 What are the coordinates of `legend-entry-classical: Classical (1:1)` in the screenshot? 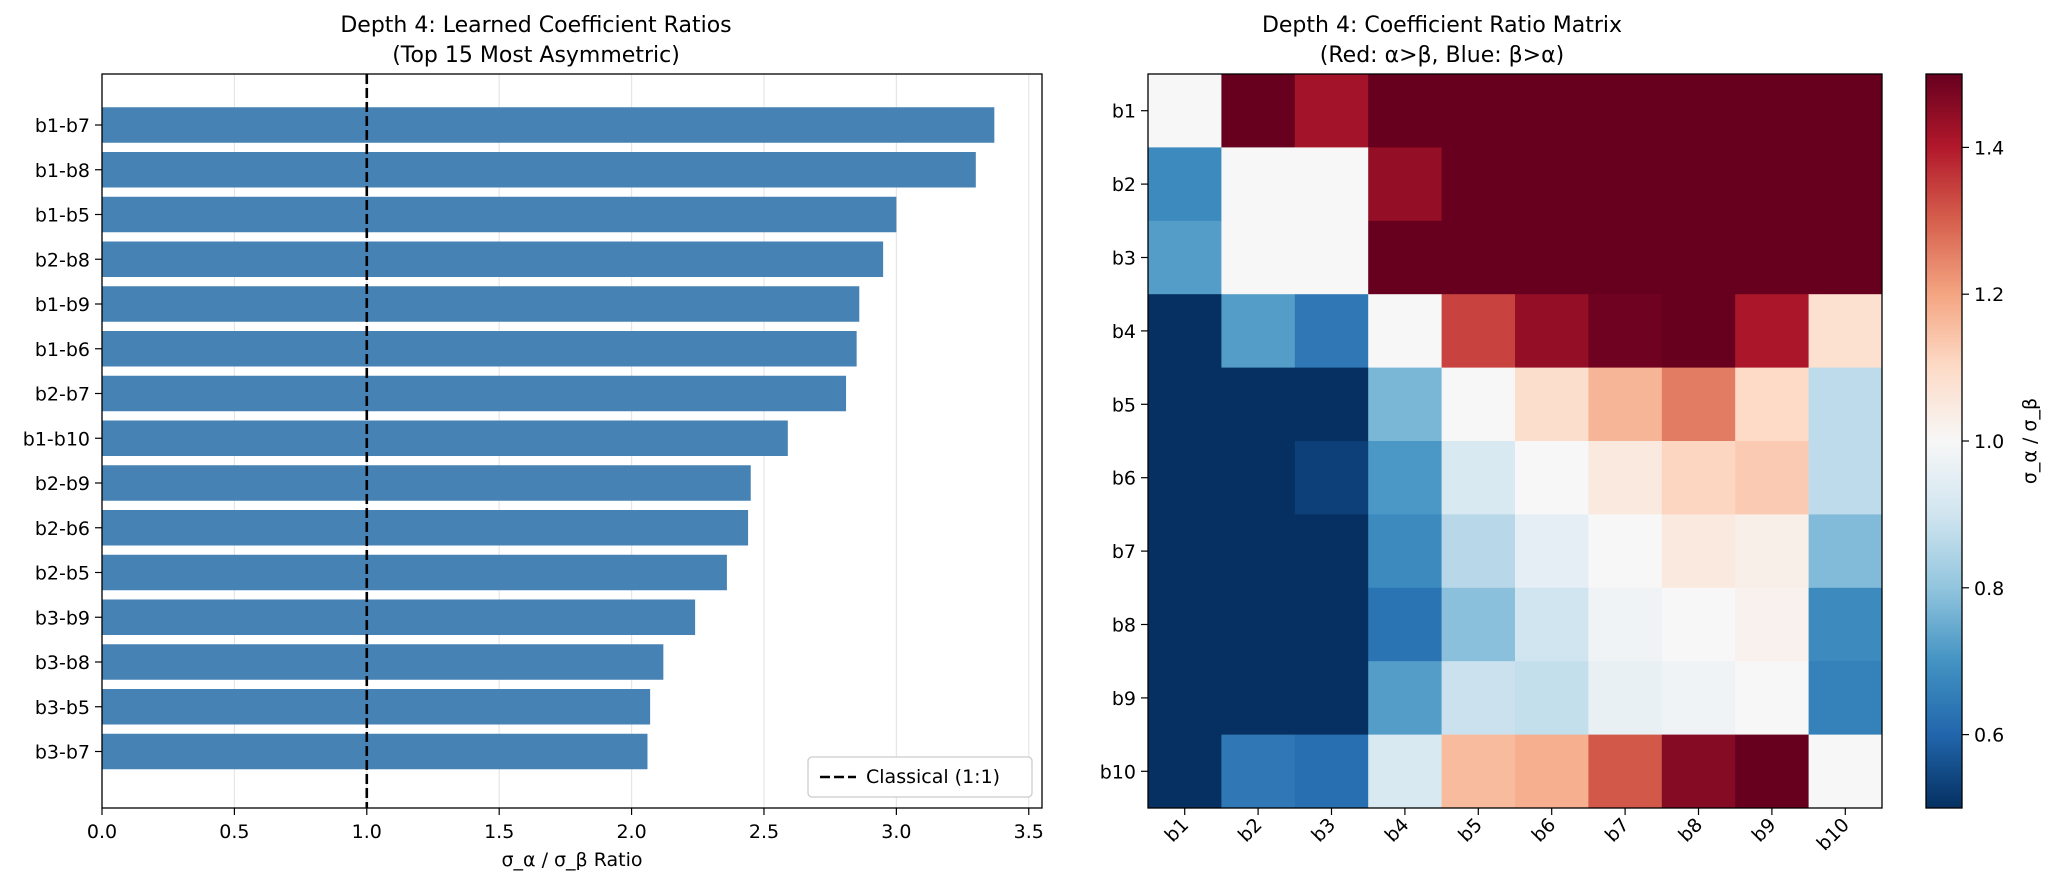 It's located at (933, 777).